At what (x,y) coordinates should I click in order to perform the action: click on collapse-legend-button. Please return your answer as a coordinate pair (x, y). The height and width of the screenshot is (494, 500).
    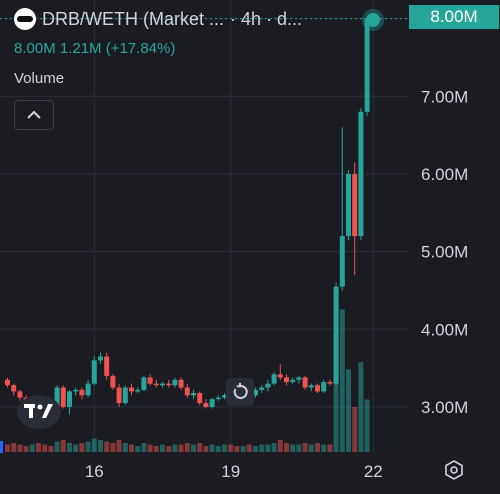
    Looking at the image, I should click on (34, 115).